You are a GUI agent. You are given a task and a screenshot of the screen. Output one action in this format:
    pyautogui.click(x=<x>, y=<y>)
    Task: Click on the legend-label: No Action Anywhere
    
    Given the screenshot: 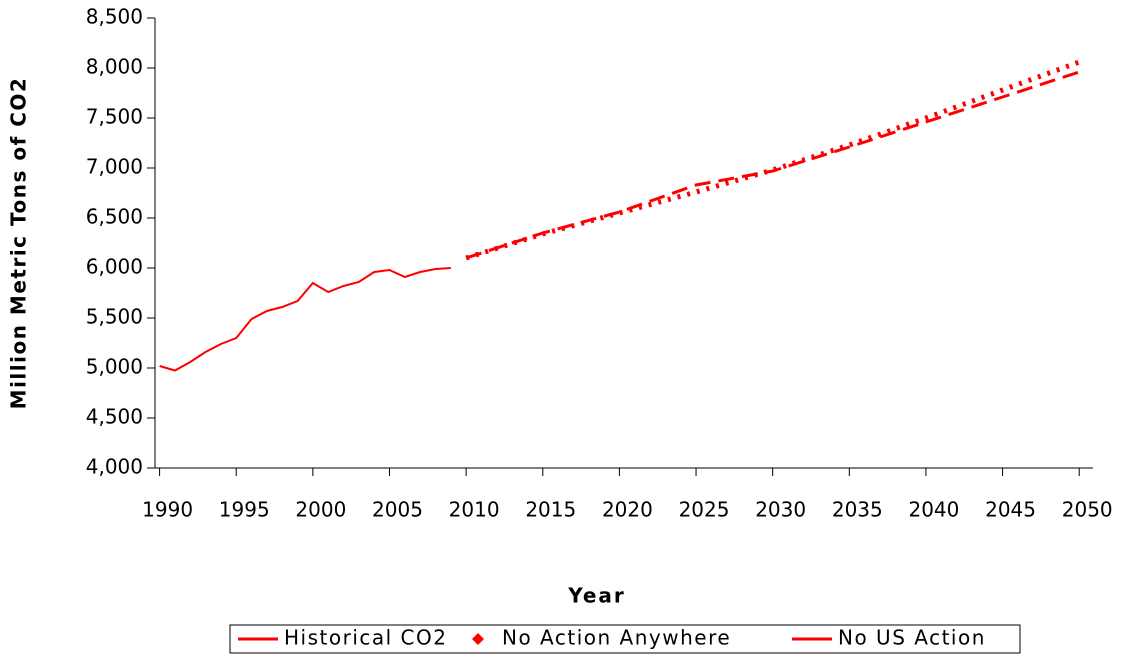 What is the action you would take?
    pyautogui.click(x=616, y=638)
    